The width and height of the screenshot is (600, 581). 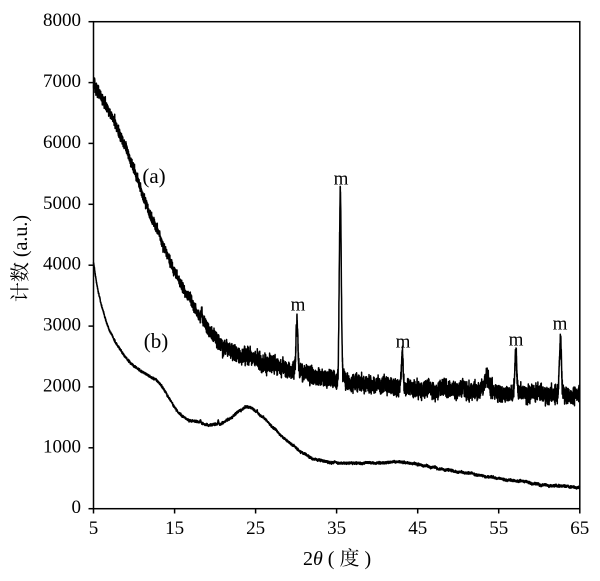 What do you see at coordinates (313, 559) in the screenshot?
I see `svg-text: 2θ` at bounding box center [313, 559].